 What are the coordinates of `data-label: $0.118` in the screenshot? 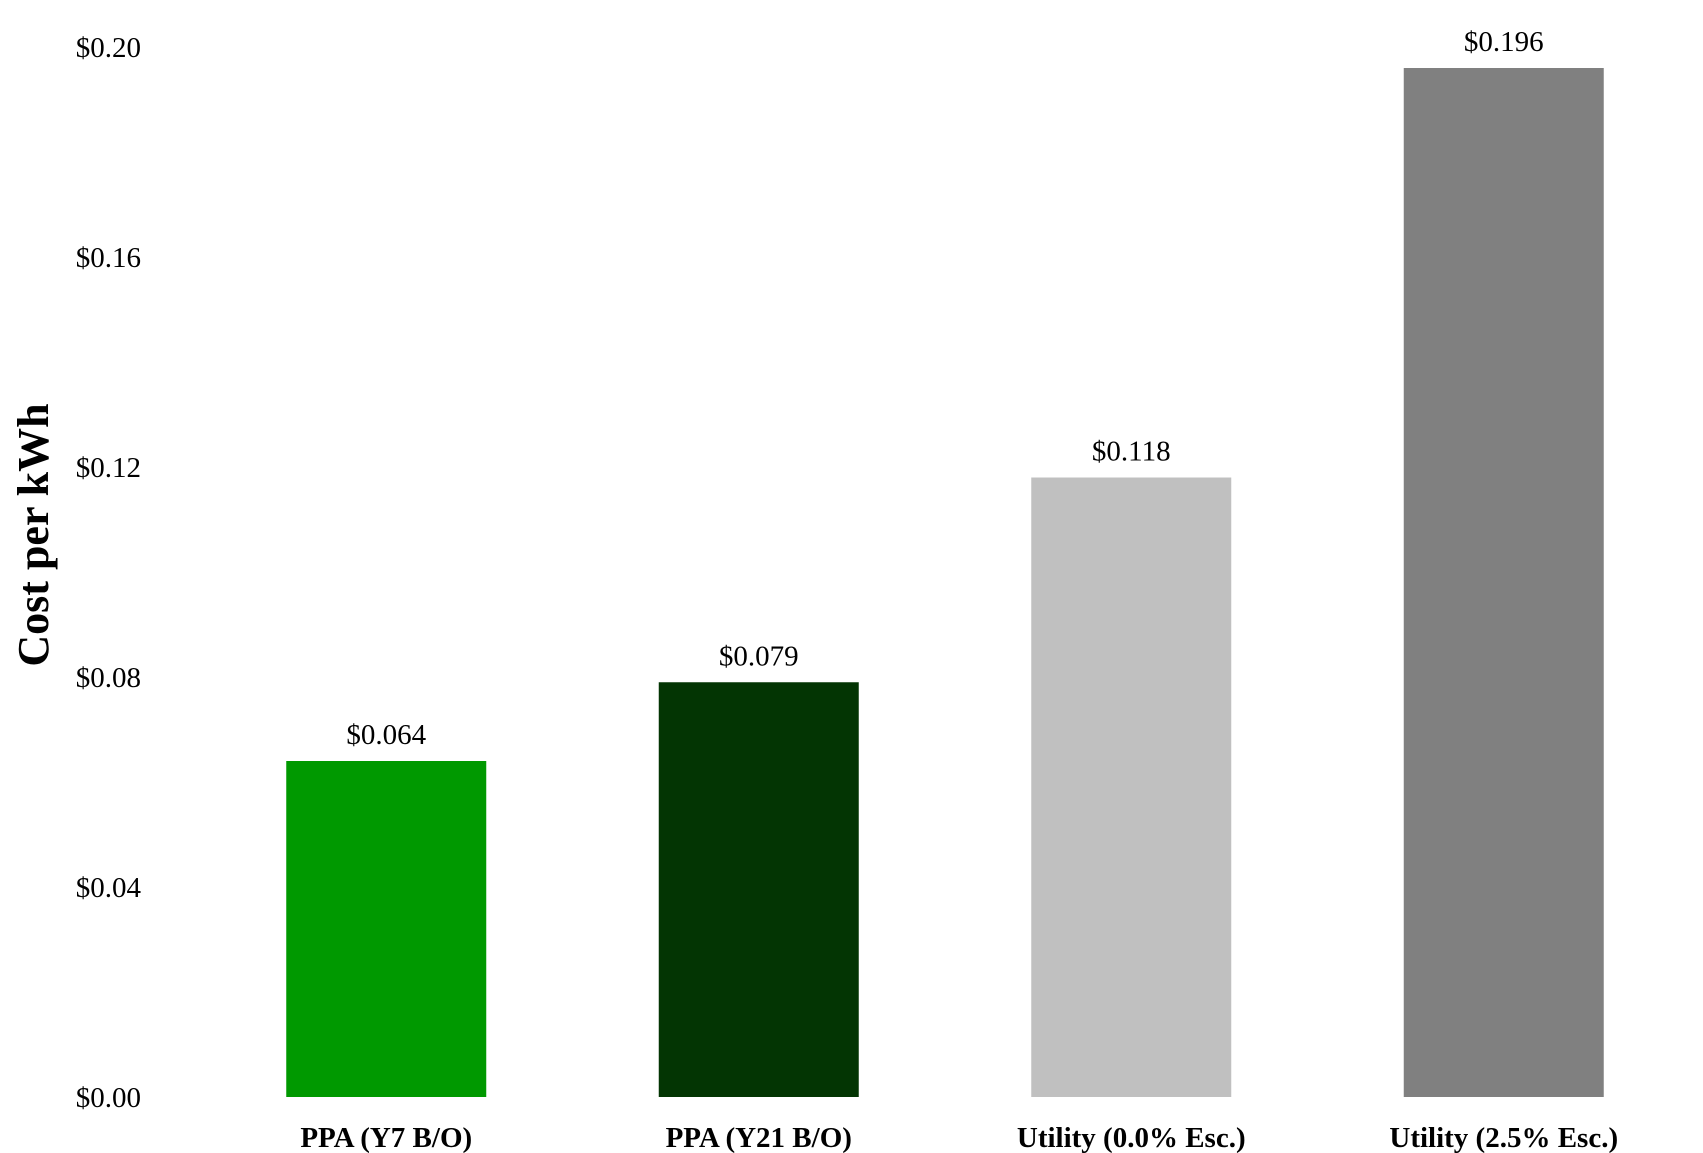 It's located at (1131, 452).